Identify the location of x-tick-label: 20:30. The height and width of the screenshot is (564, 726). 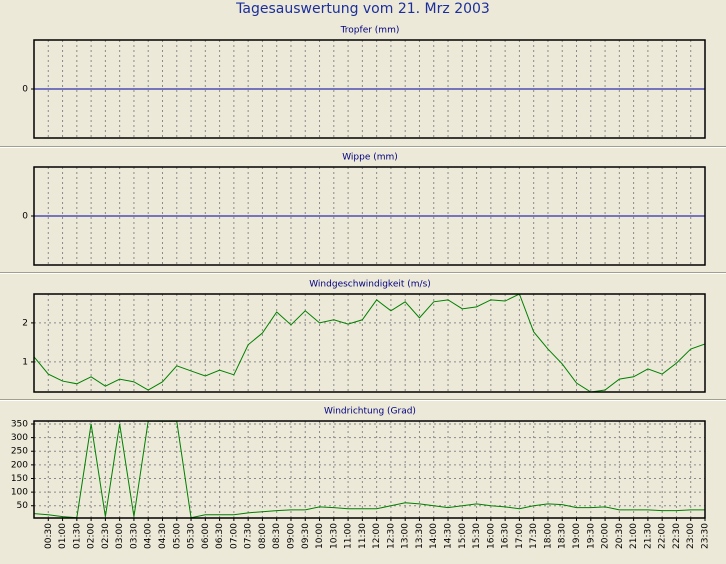
(620, 536).